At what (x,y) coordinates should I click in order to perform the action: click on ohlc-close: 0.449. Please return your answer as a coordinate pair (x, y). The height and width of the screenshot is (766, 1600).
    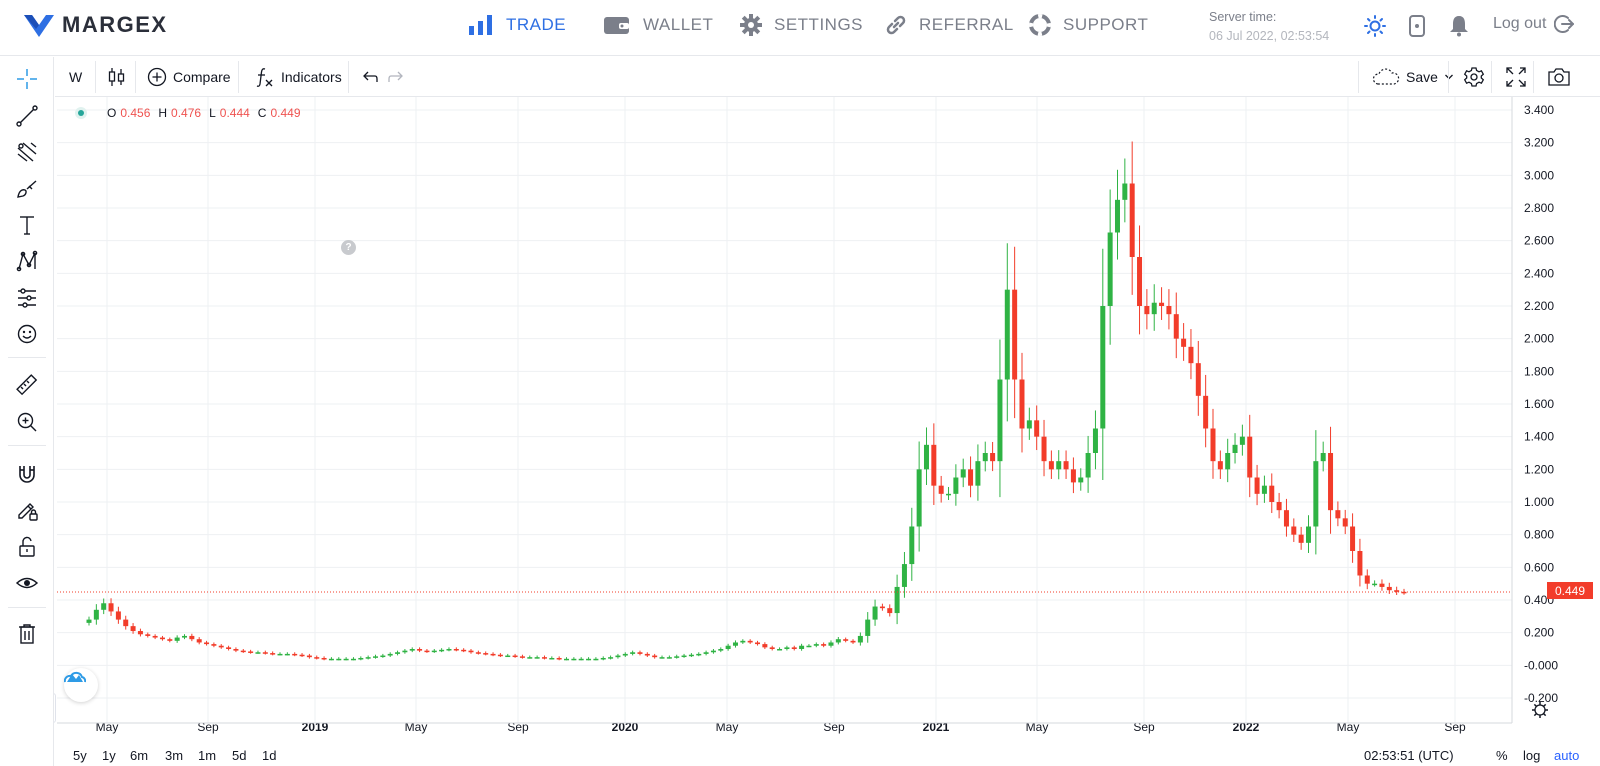
    Looking at the image, I should click on (285, 113).